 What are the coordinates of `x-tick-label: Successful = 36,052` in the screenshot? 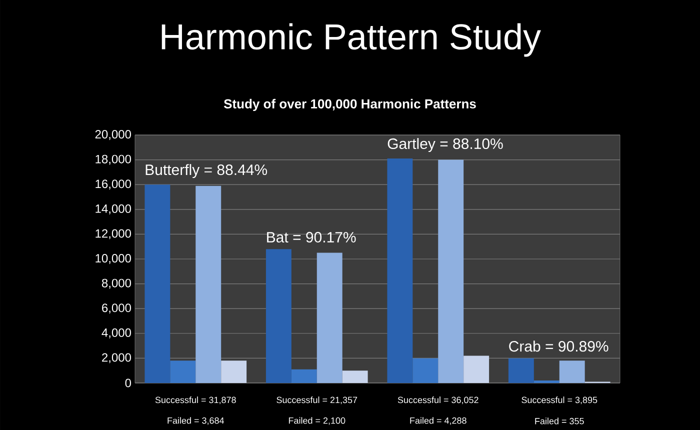 It's located at (438, 400).